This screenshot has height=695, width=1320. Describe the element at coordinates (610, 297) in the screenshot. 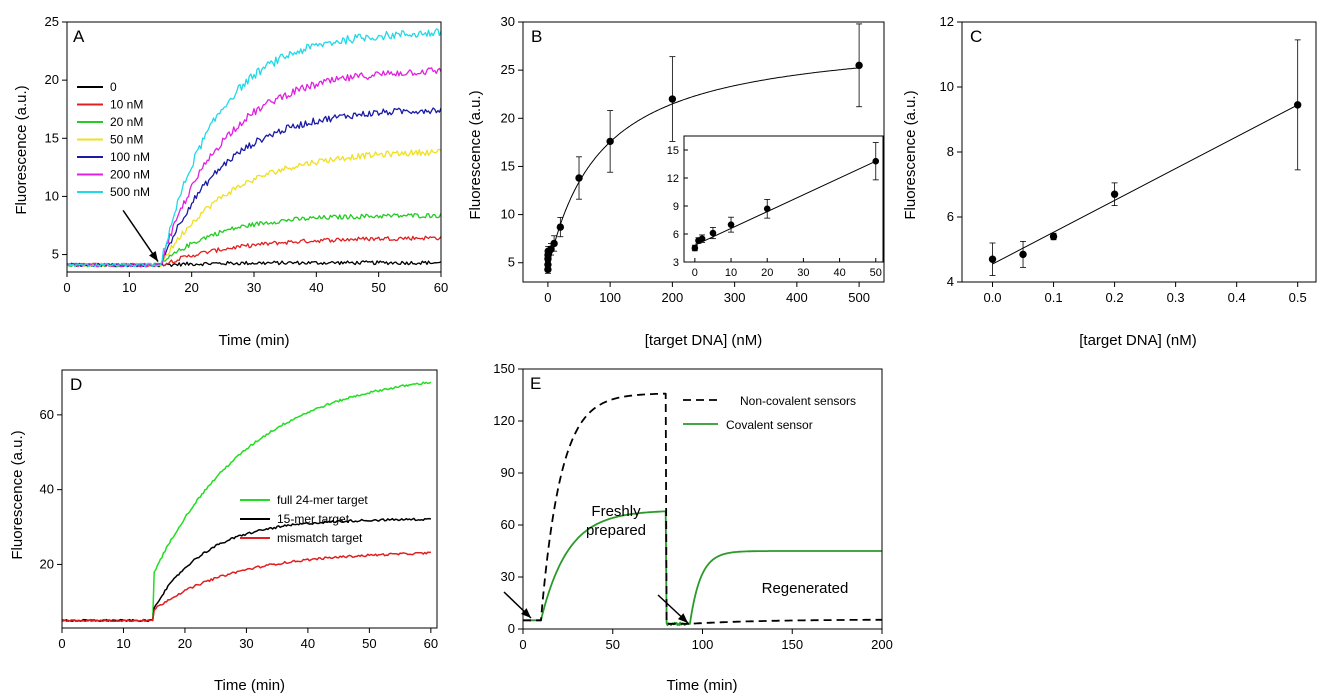

I see `panel-b-x-tick-label: 100` at that location.